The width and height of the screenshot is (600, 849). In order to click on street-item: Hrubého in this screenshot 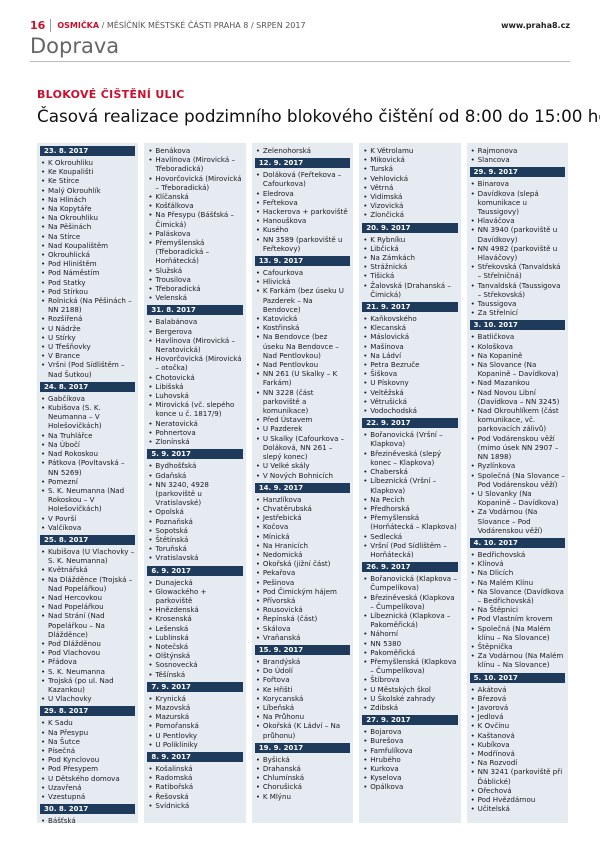, I will do `click(409, 759)`.